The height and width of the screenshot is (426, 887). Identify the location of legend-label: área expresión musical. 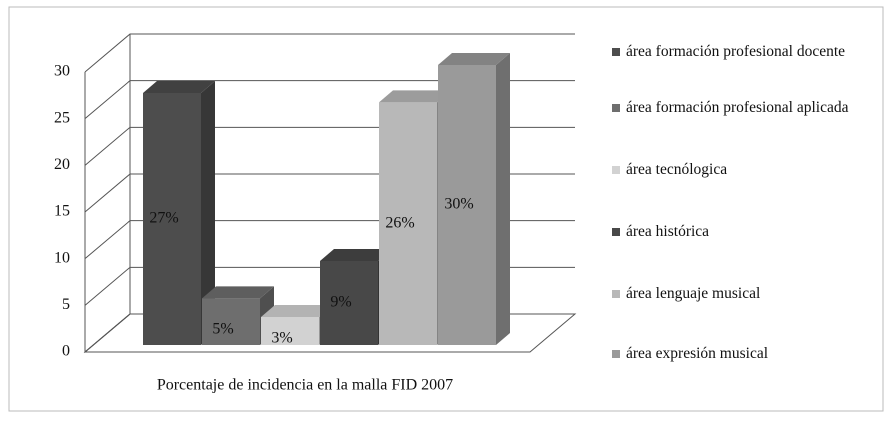
(697, 353).